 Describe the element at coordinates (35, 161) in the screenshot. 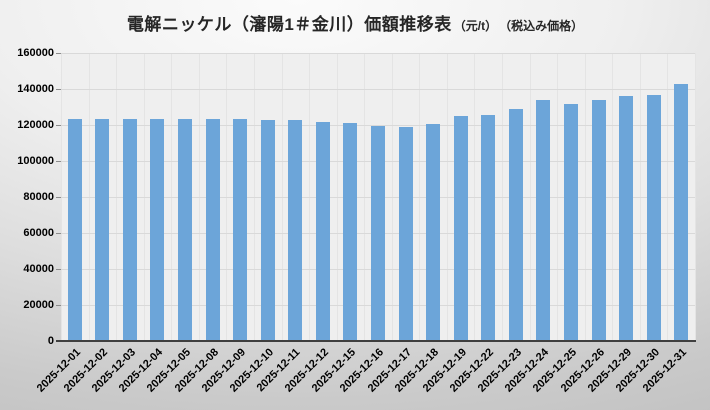

I see `y-axis-label: 100000` at that location.